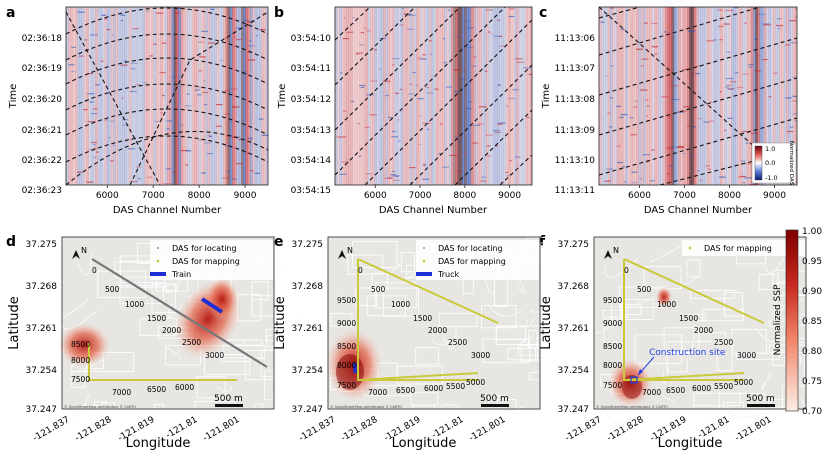 The image size is (830, 453). Describe the element at coordinates (167, 157) in the screenshot. I see `event-curve` at that location.